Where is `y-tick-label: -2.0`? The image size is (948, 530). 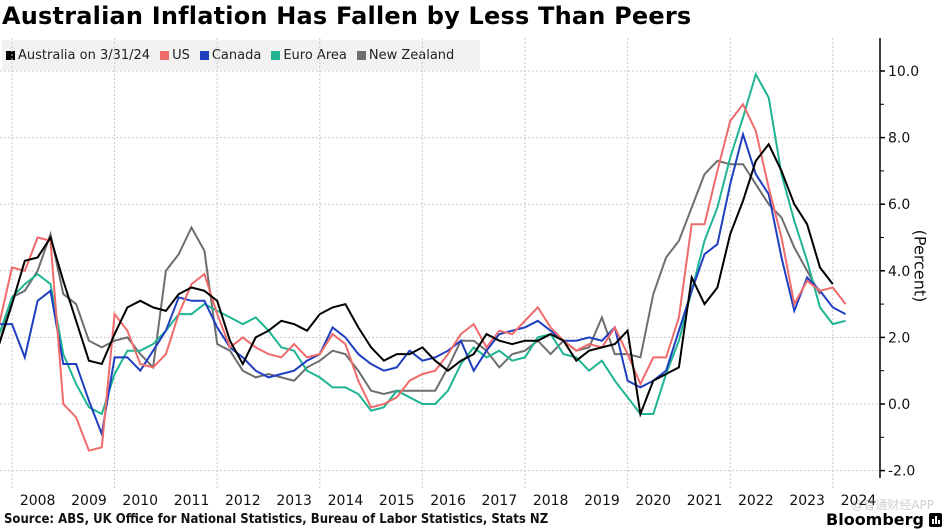
y-tick-label: -2.0 is located at coordinates (901, 472).